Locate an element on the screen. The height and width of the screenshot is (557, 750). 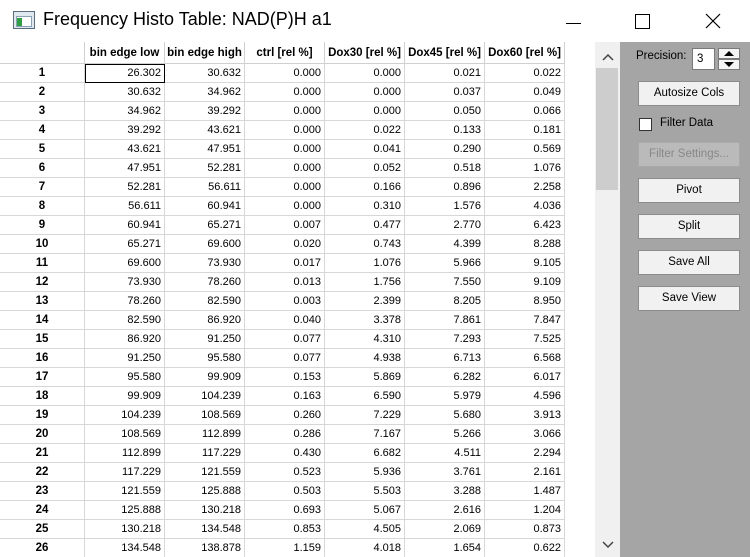
table-row: 17 95.580 99.909 0.153 5.869 6.282 6.017 is located at coordinates (282, 377).